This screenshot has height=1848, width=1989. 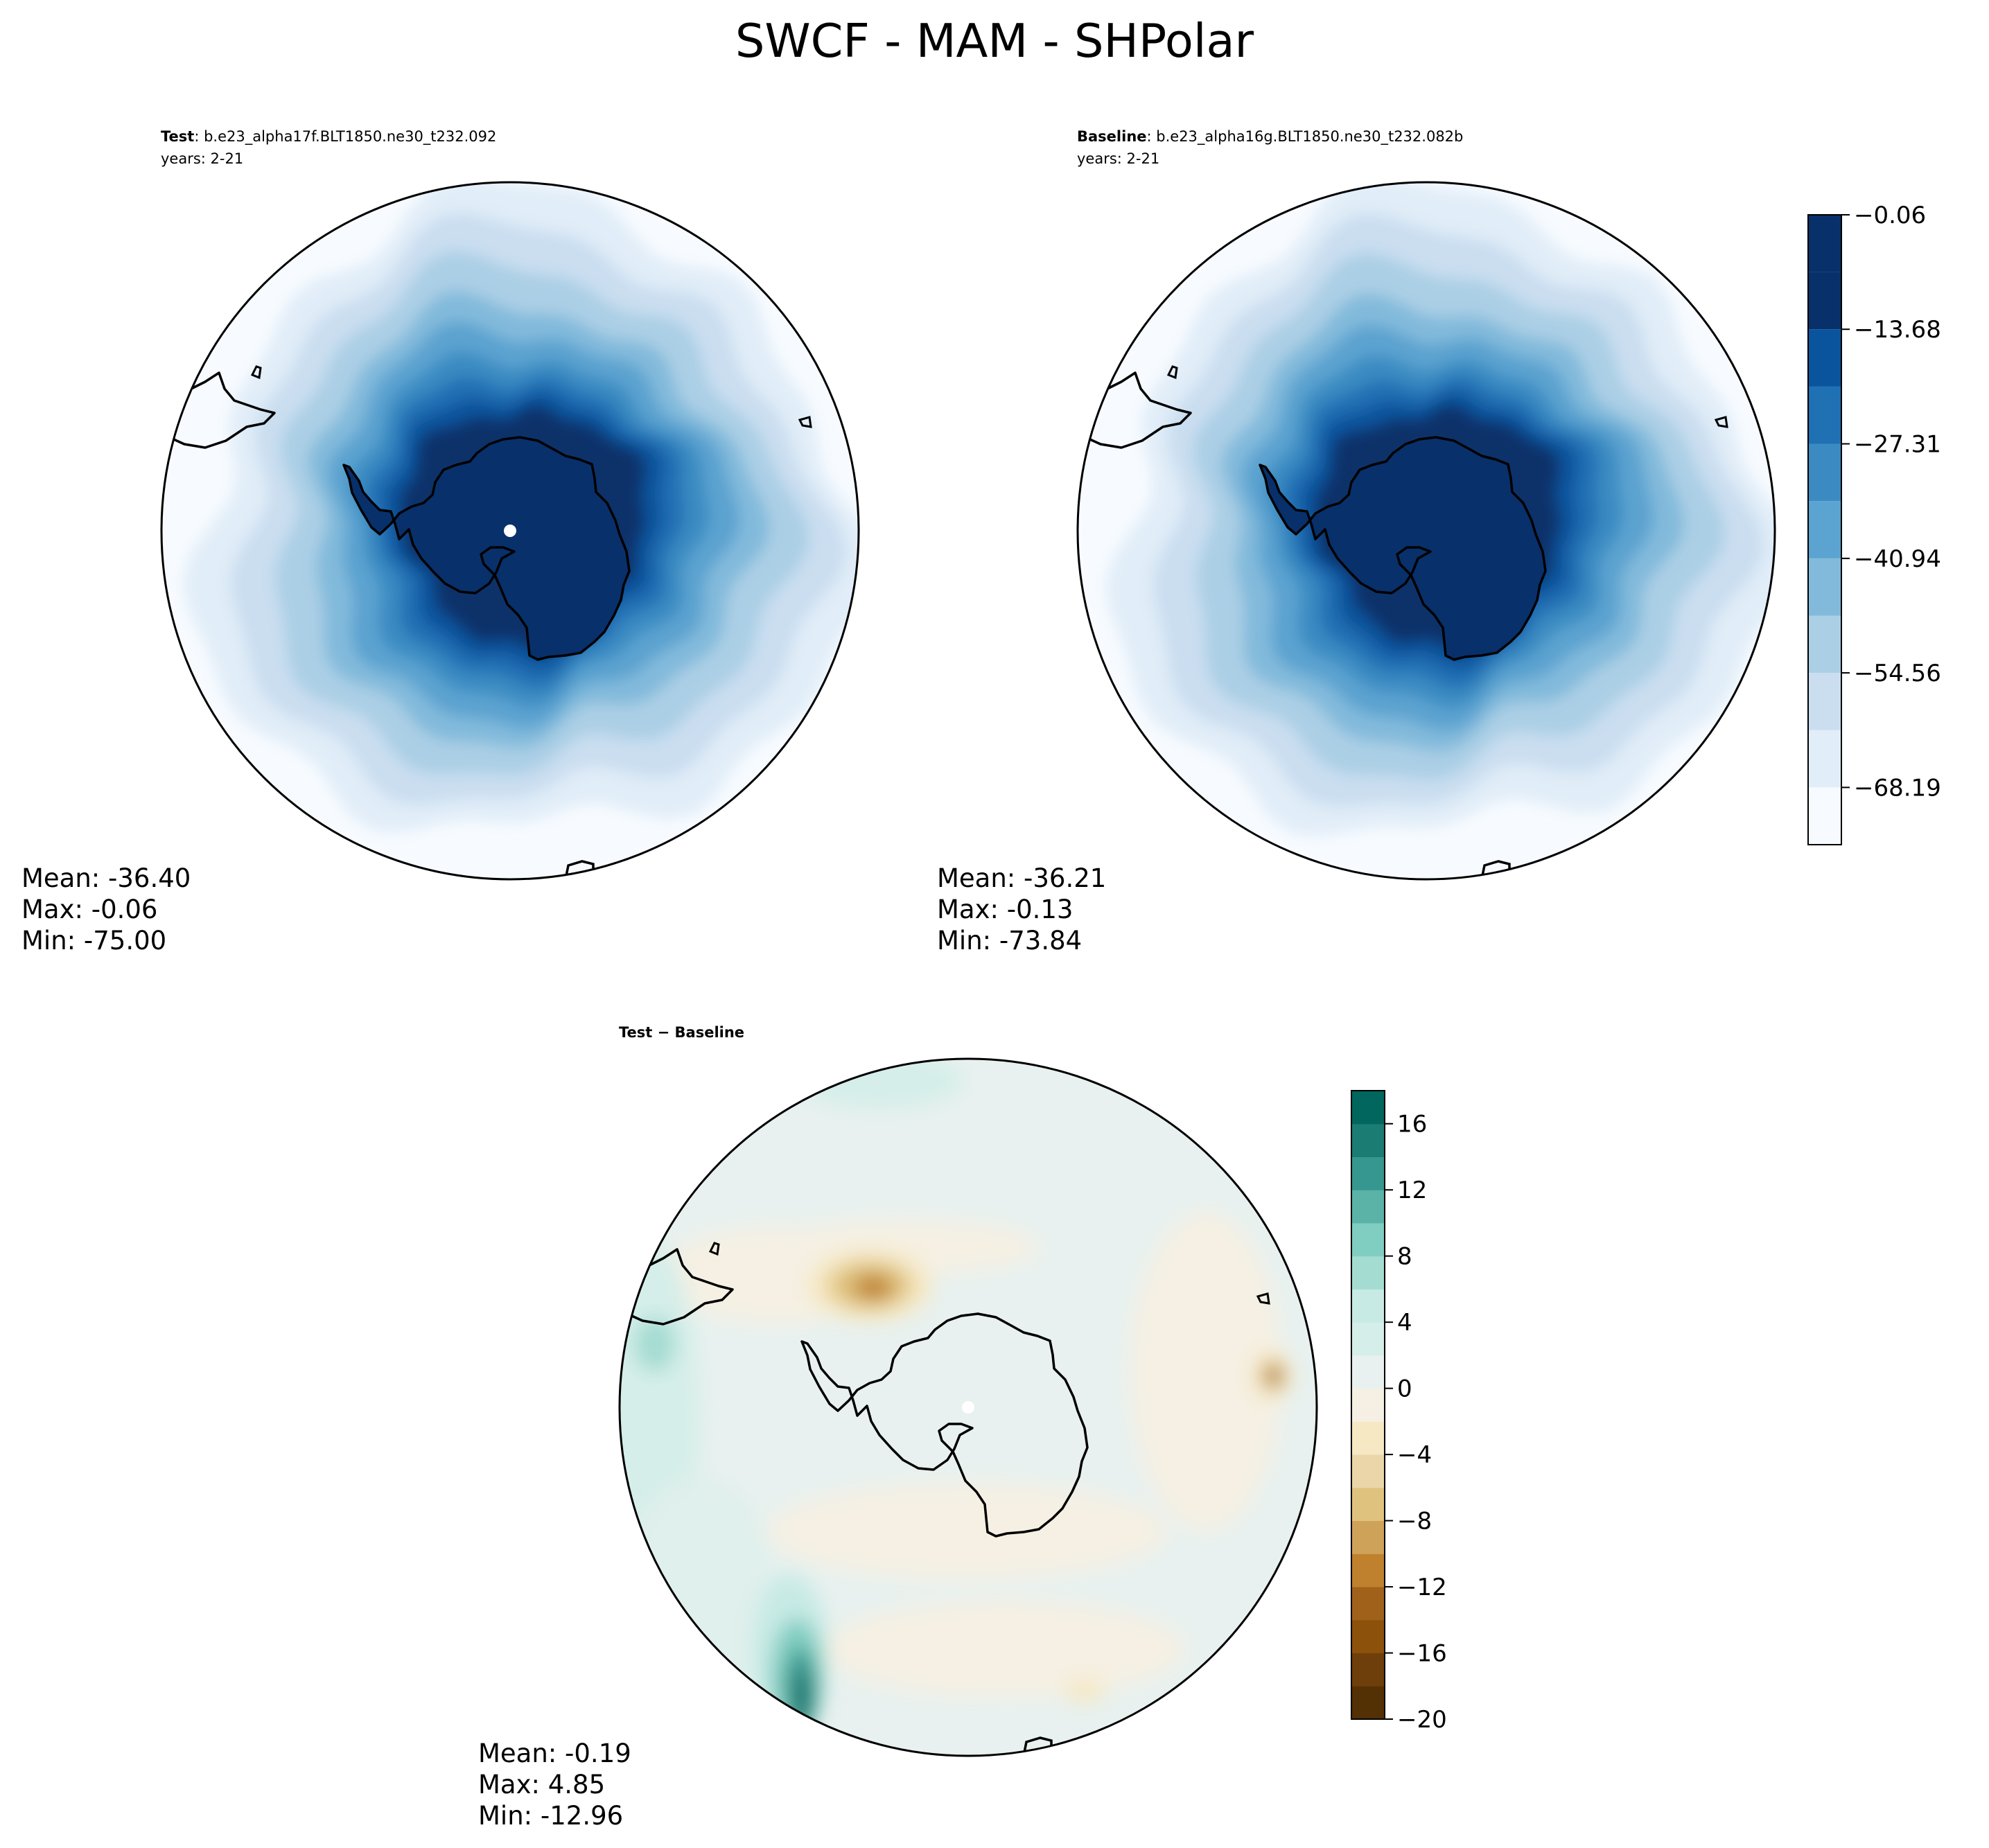 I want to click on difference-map, so click(x=969, y=1407).